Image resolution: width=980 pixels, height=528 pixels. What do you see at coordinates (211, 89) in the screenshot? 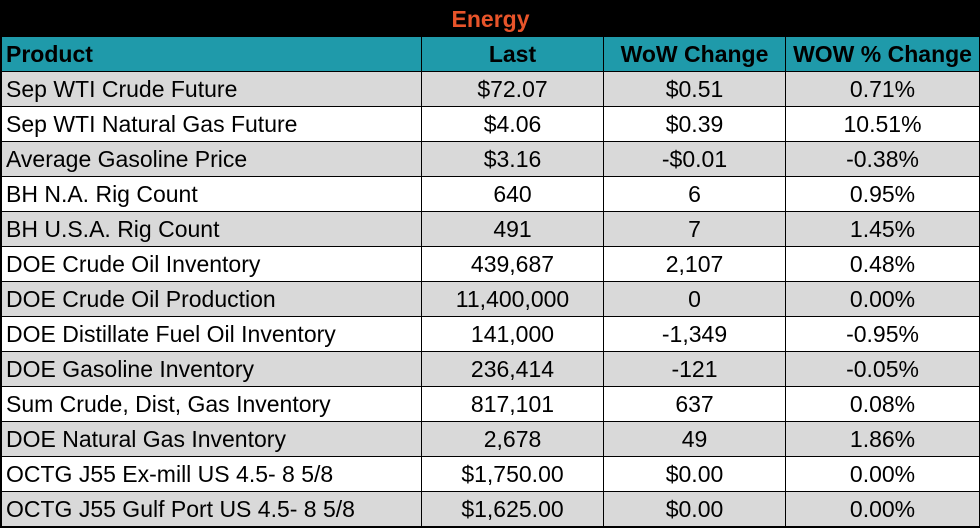
I see `cell-product: Sep WTI Crude Future` at bounding box center [211, 89].